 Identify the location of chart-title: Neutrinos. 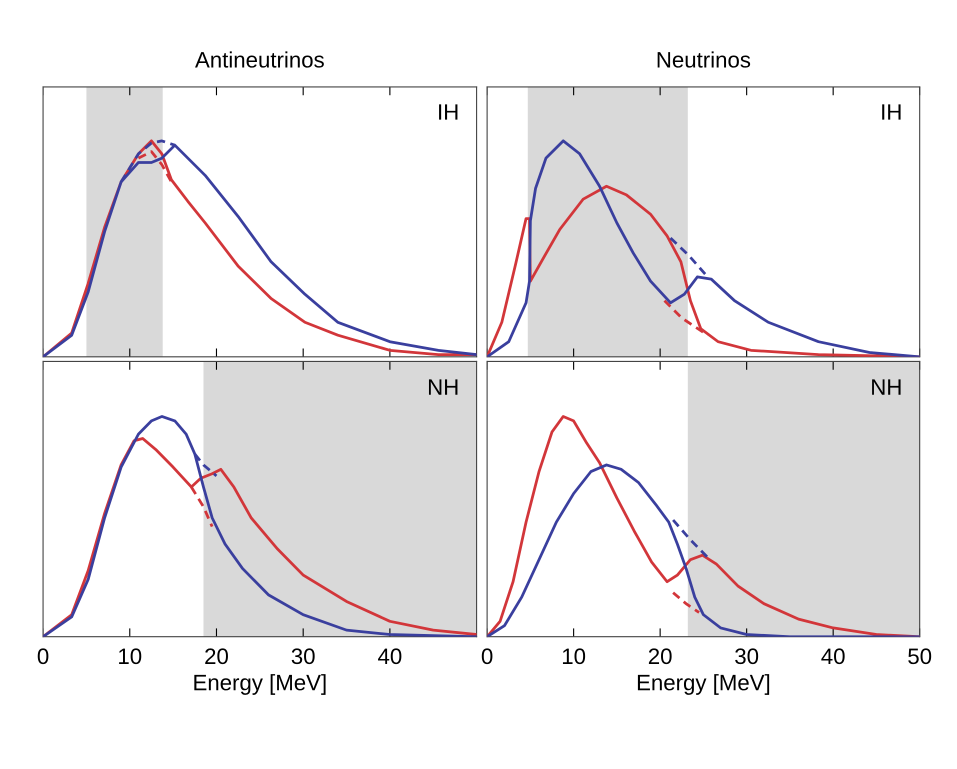
(704, 59).